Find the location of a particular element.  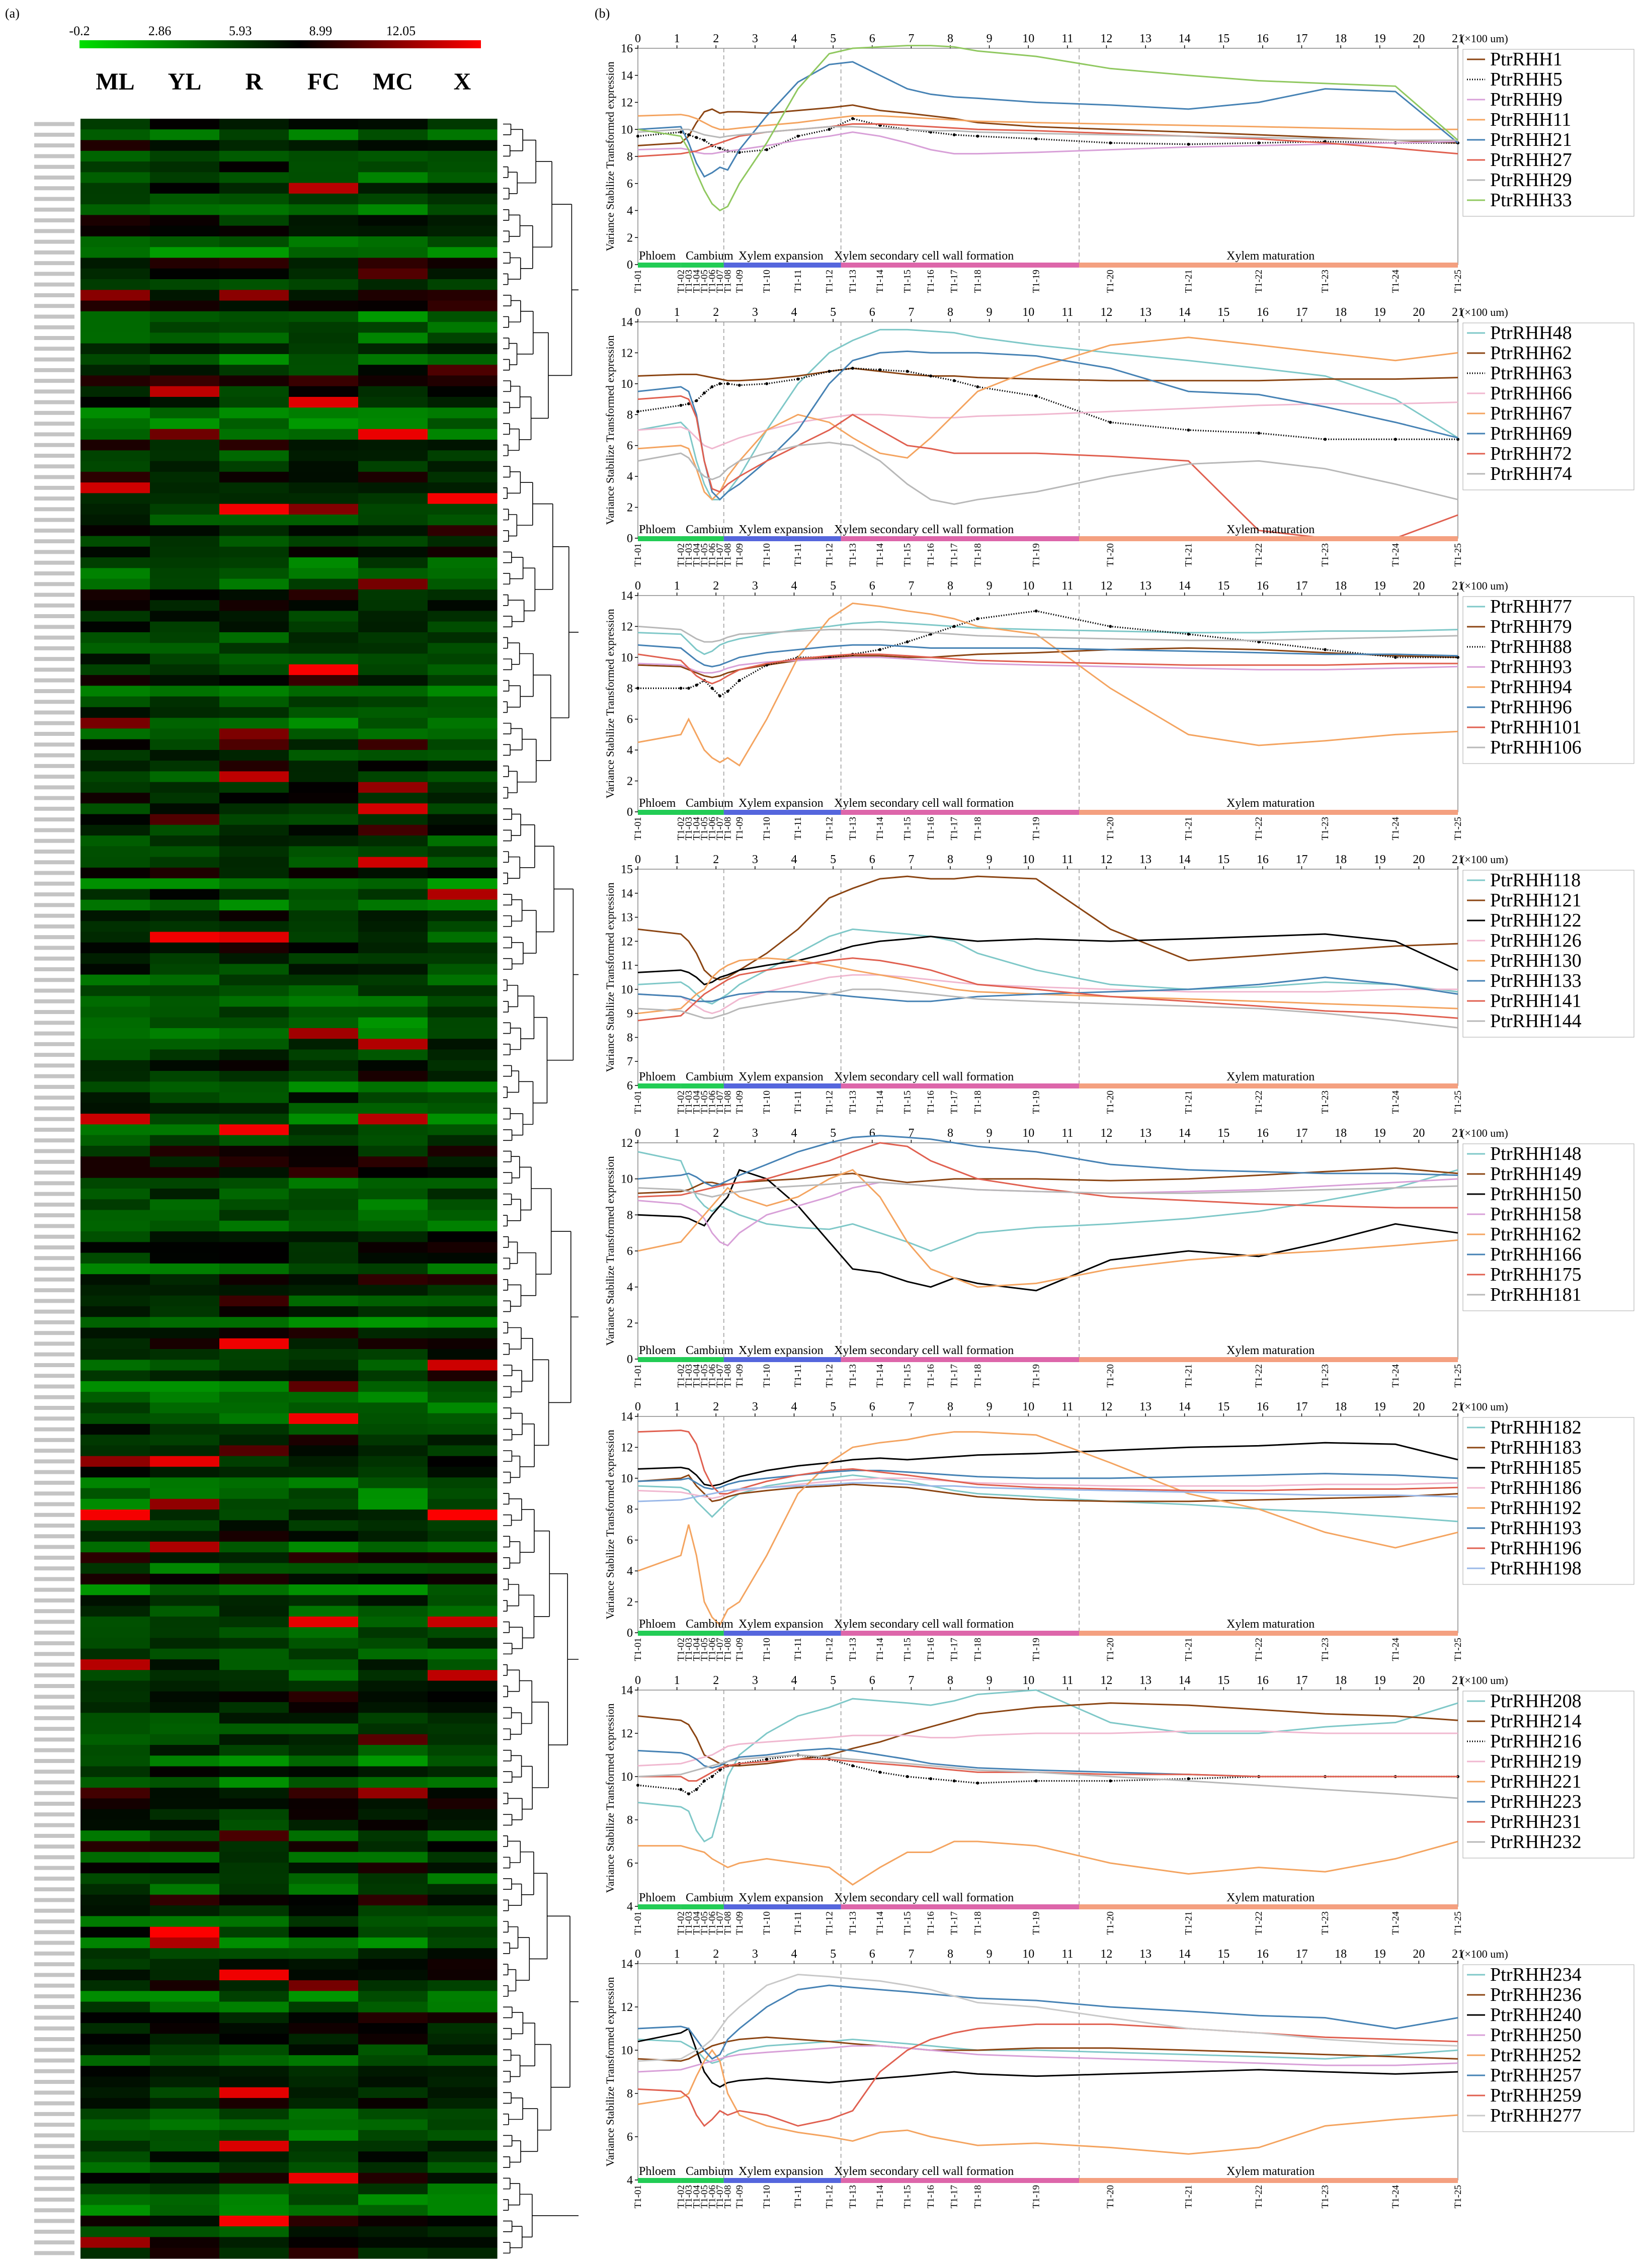

stage-label: Xylem expansion is located at coordinates (781, 803).